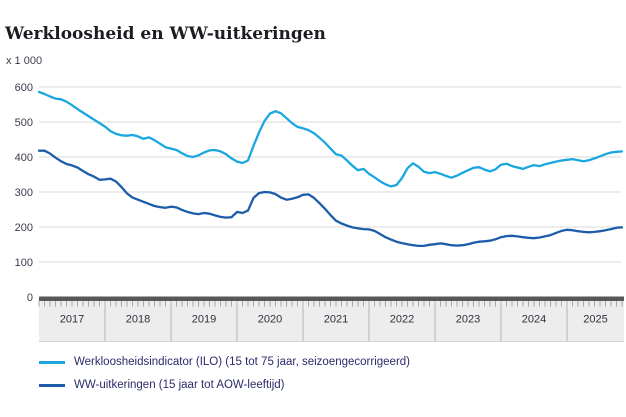 The width and height of the screenshot is (626, 417). Describe the element at coordinates (24, 263) in the screenshot. I see `y-axis-tick-label: 100` at that location.